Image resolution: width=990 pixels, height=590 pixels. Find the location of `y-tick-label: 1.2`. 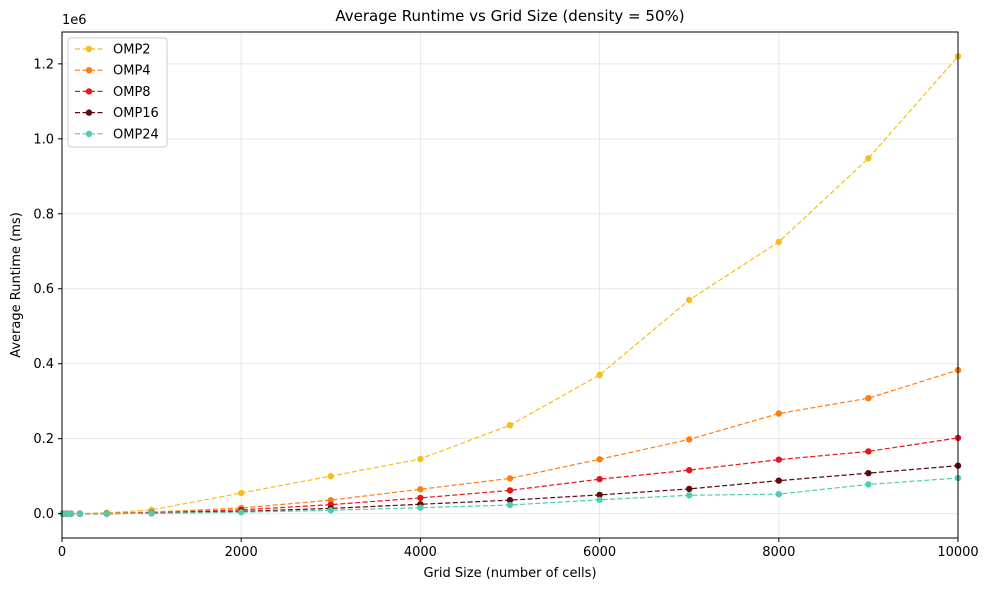

y-tick-label: 1.2 is located at coordinates (43, 64).